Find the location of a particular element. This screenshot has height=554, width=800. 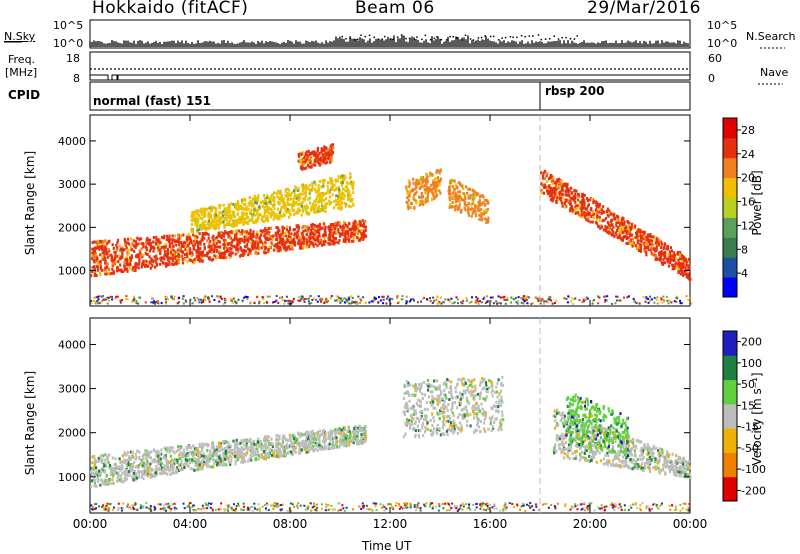

noise-search-trace is located at coordinates (460, 37).